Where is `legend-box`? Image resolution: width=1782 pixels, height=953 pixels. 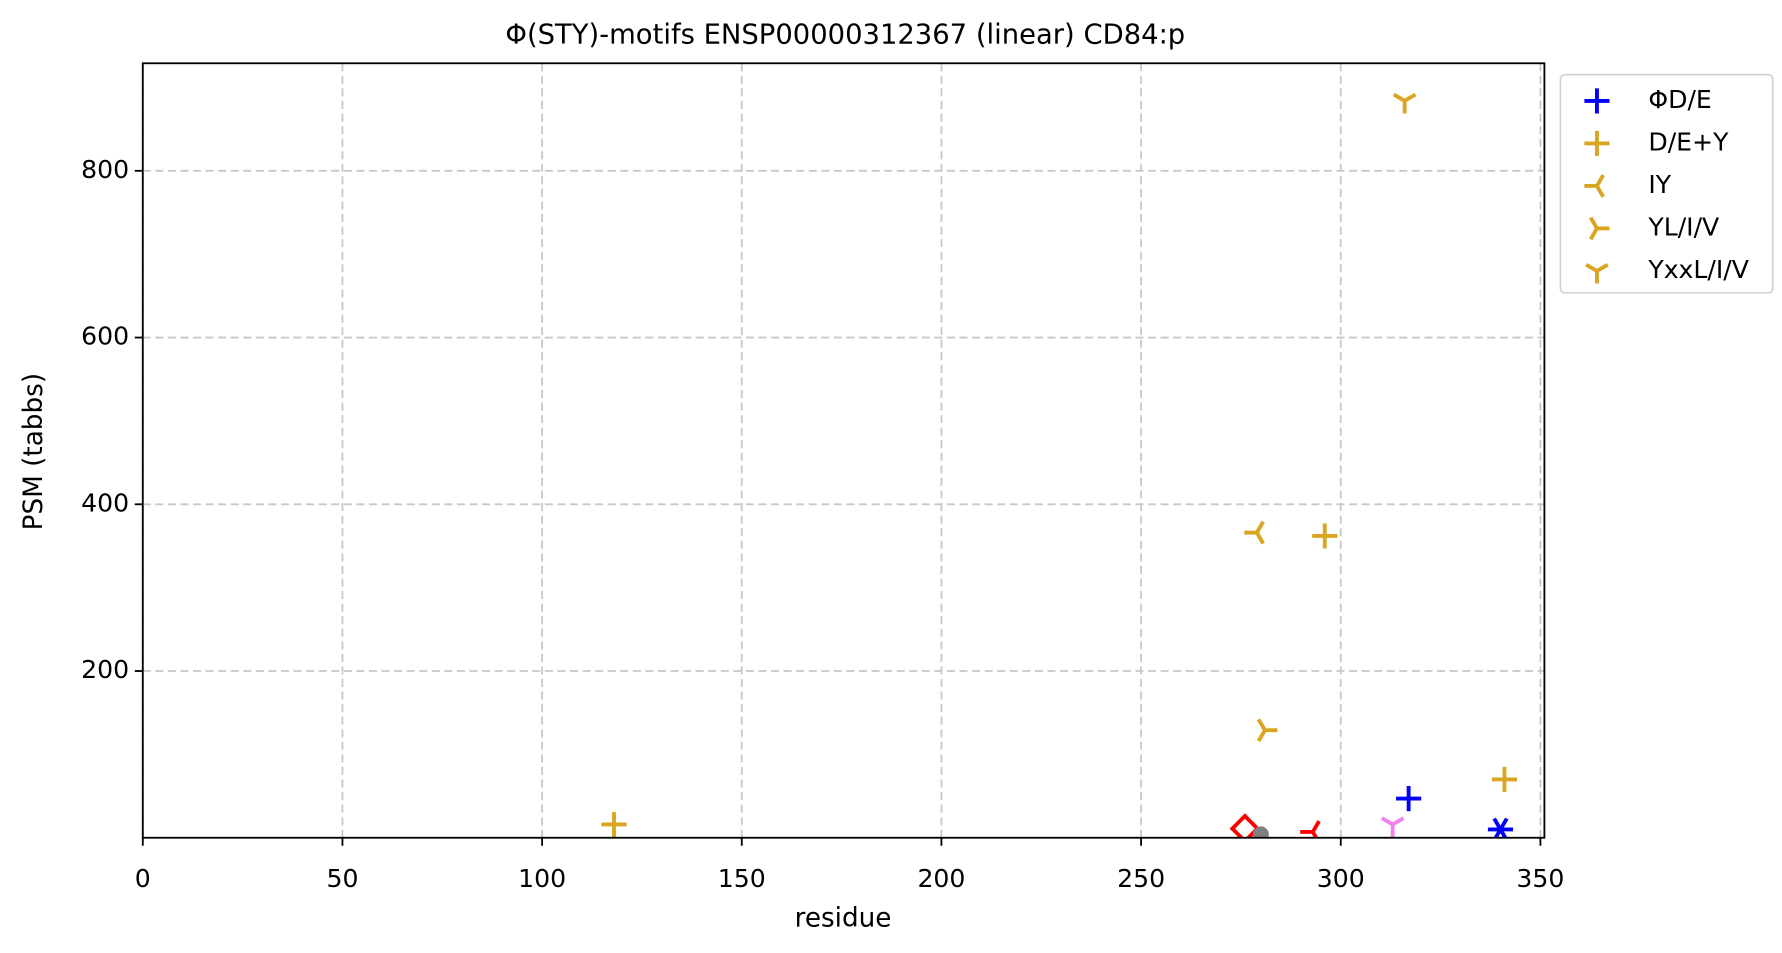 legend-box is located at coordinates (1666, 183).